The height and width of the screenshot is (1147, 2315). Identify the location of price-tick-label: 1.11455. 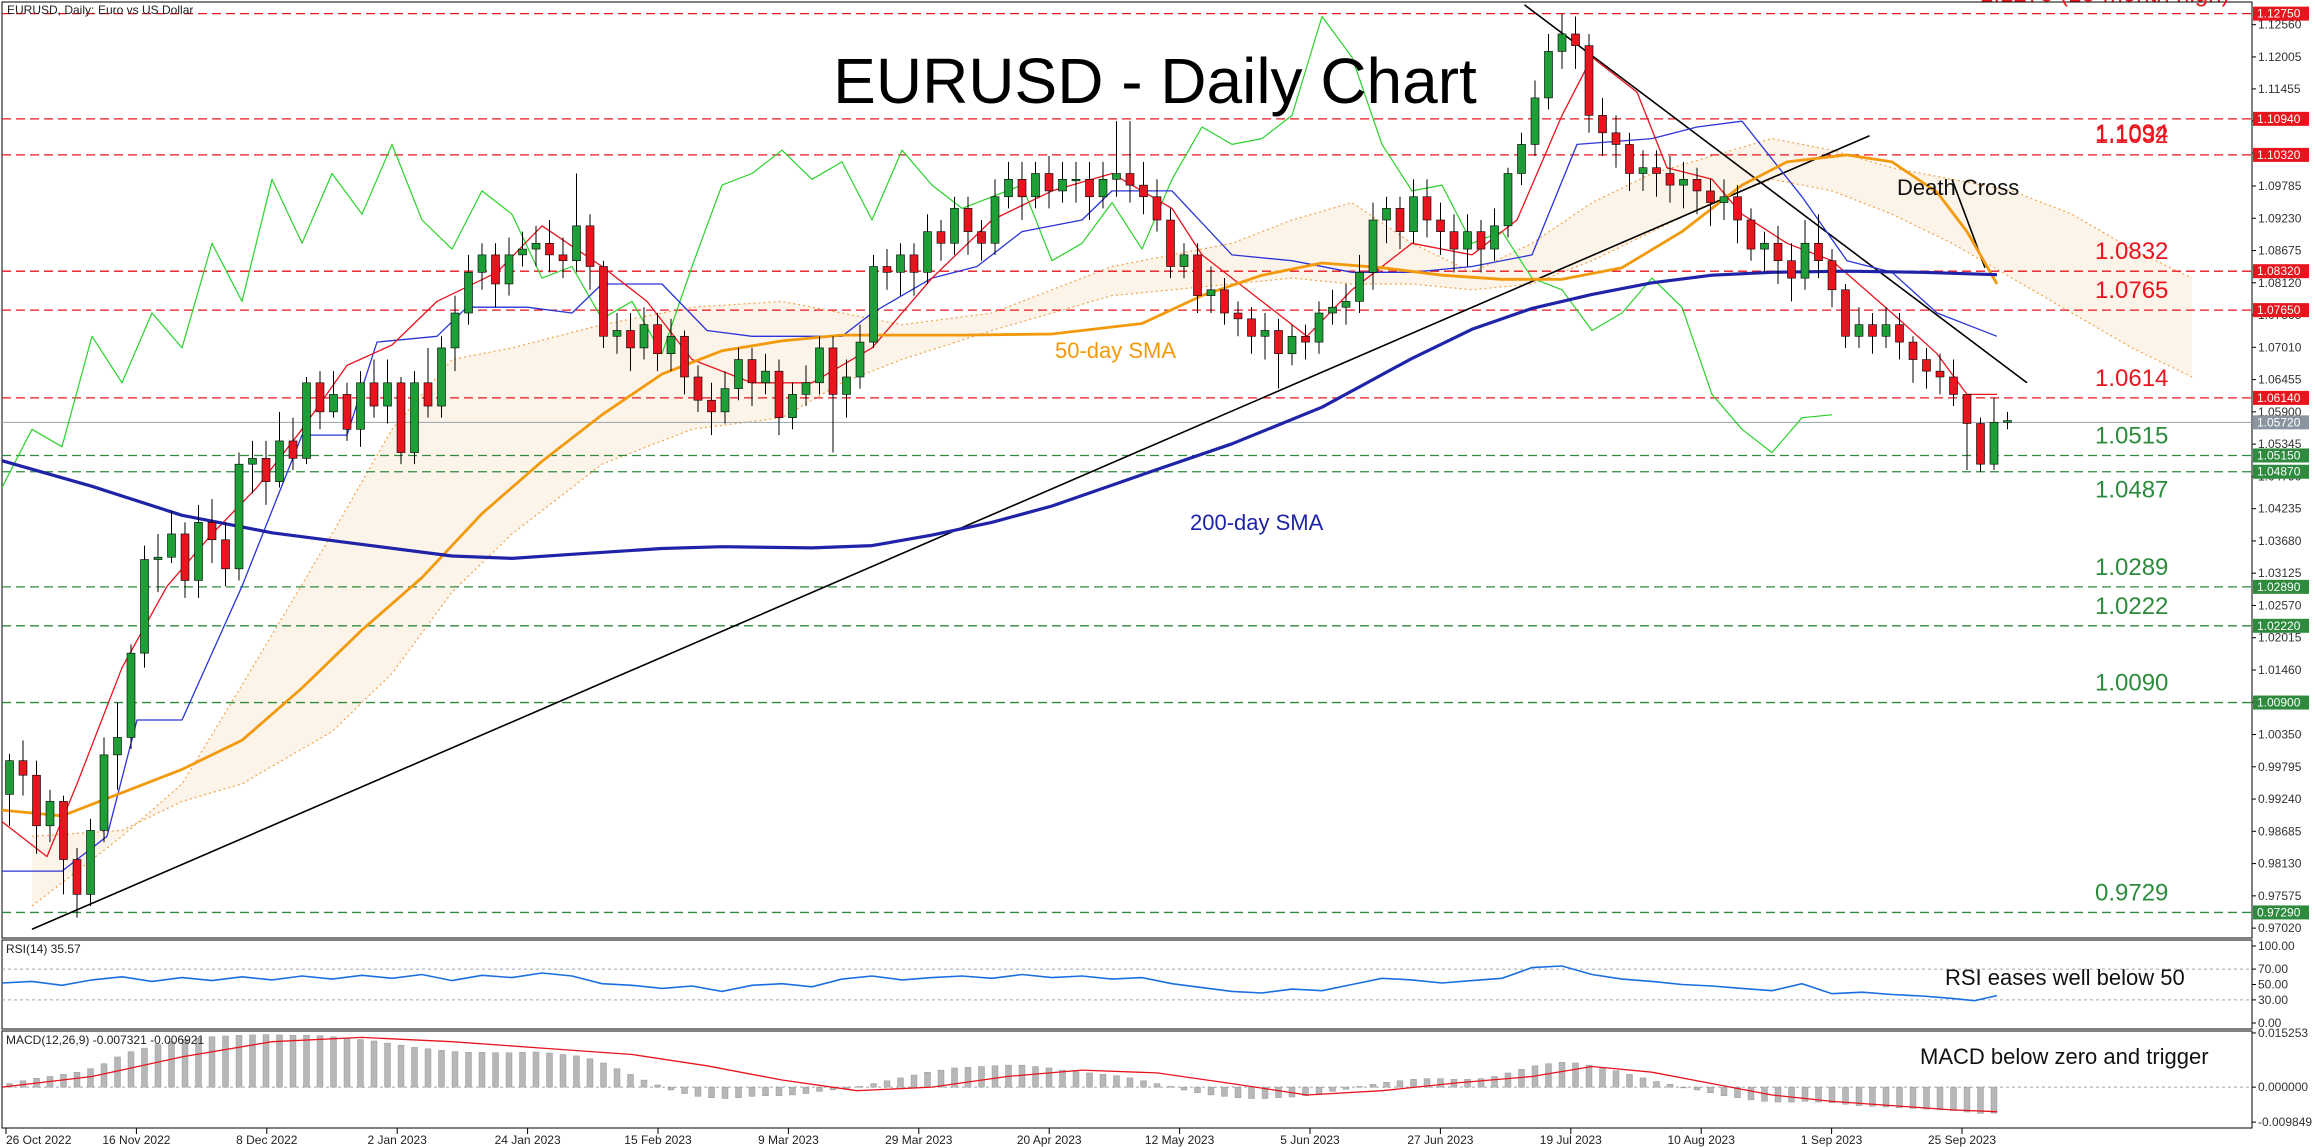
(2279, 89).